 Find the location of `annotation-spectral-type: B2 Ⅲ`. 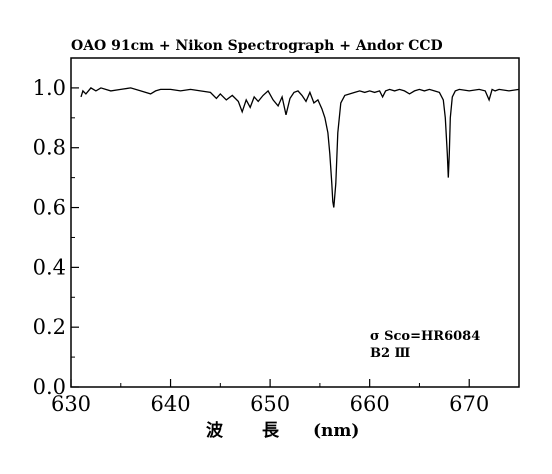

annotation-spectral-type: B2 Ⅲ is located at coordinates (390, 353).